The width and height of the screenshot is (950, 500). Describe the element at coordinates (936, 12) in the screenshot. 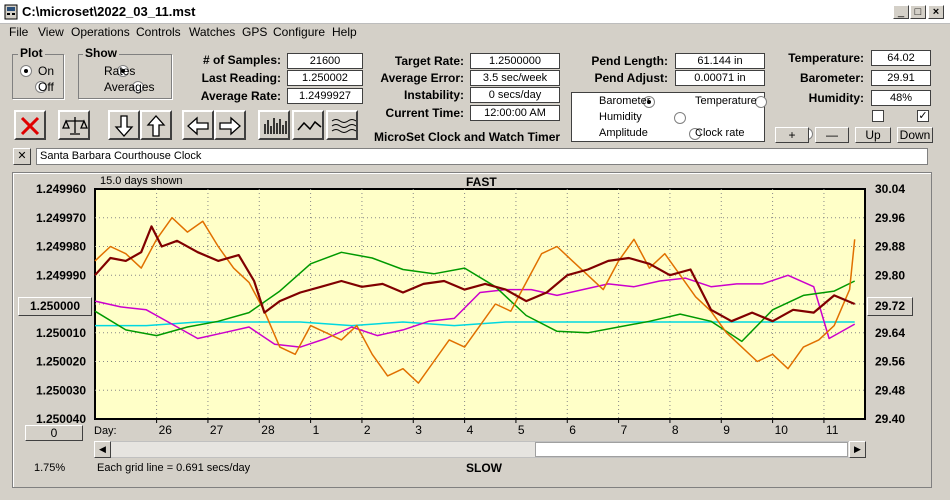

I see `close-button: ×` at that location.